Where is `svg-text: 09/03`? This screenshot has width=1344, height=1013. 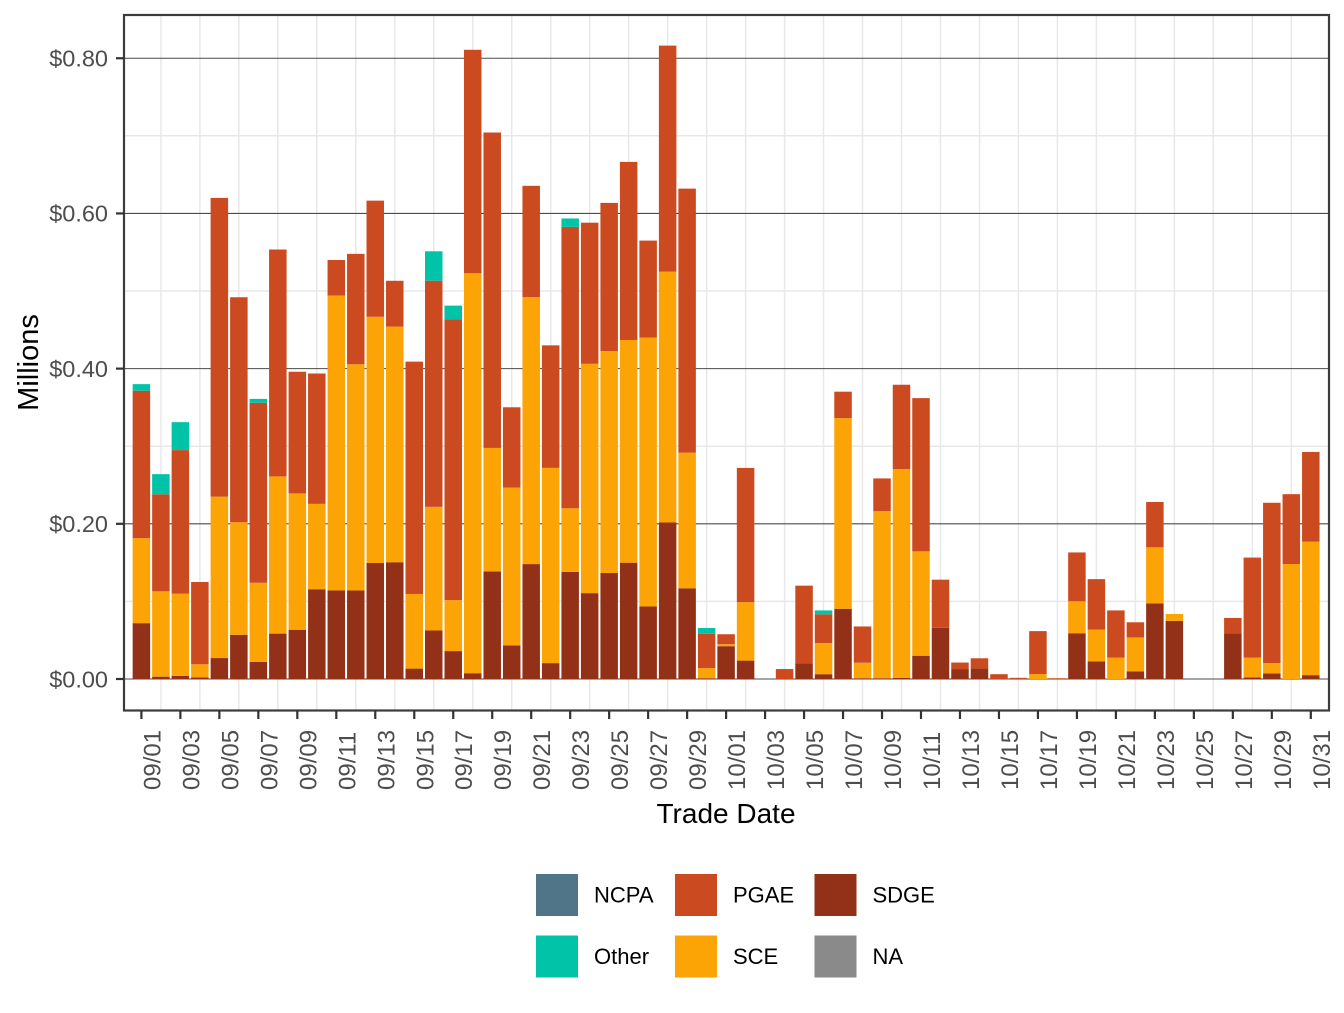
svg-text: 09/03 is located at coordinates (191, 760).